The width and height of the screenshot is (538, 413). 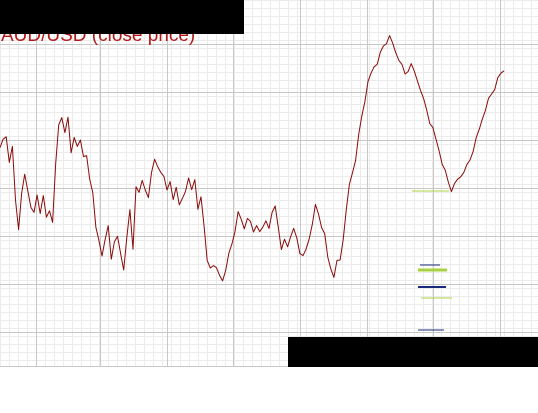 I want to click on redaction-block-top, so click(x=122, y=17).